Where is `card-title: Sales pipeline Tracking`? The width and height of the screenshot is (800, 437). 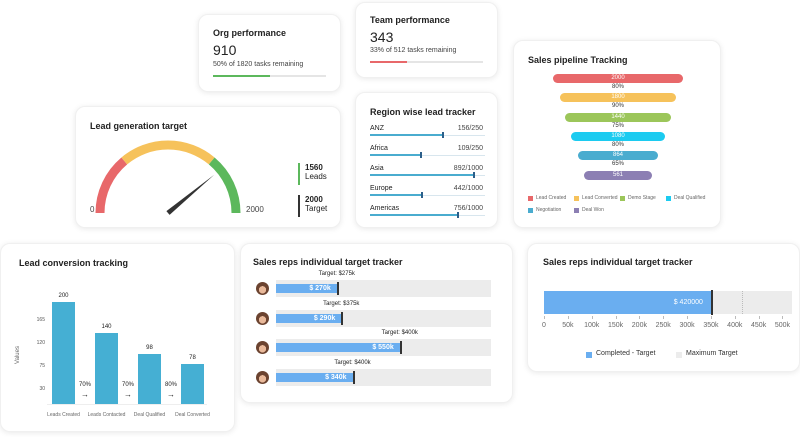 card-title: Sales pipeline Tracking is located at coordinates (578, 60).